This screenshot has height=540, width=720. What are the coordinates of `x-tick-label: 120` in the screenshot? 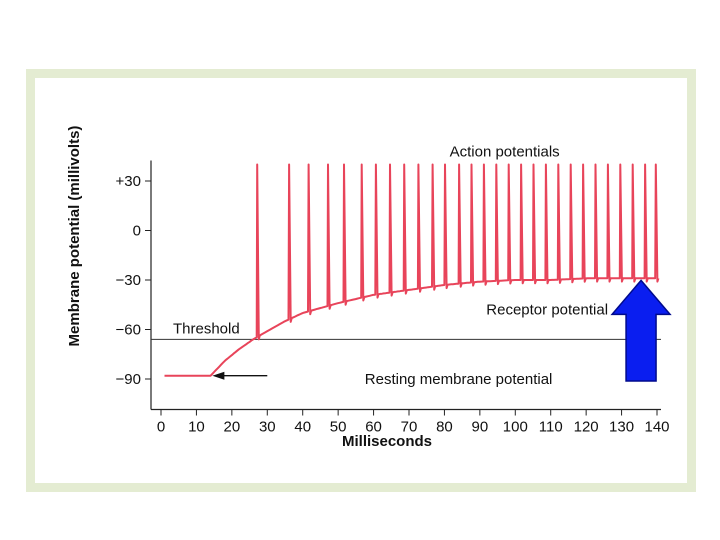 It's located at (586, 427).